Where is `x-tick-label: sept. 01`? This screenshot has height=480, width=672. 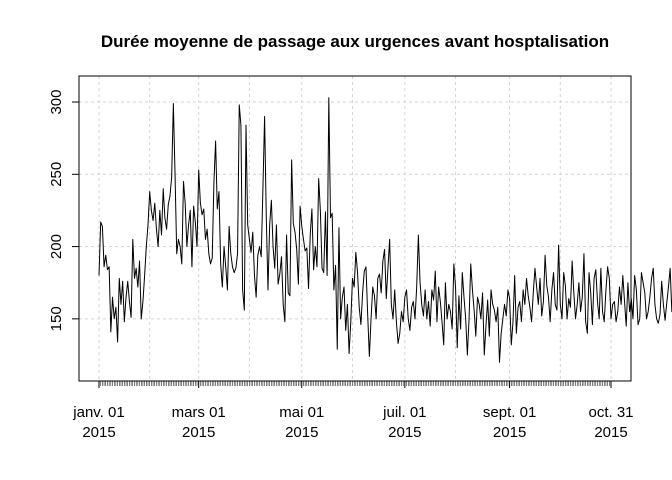
x-tick-label: sept. 01 is located at coordinates (509, 412).